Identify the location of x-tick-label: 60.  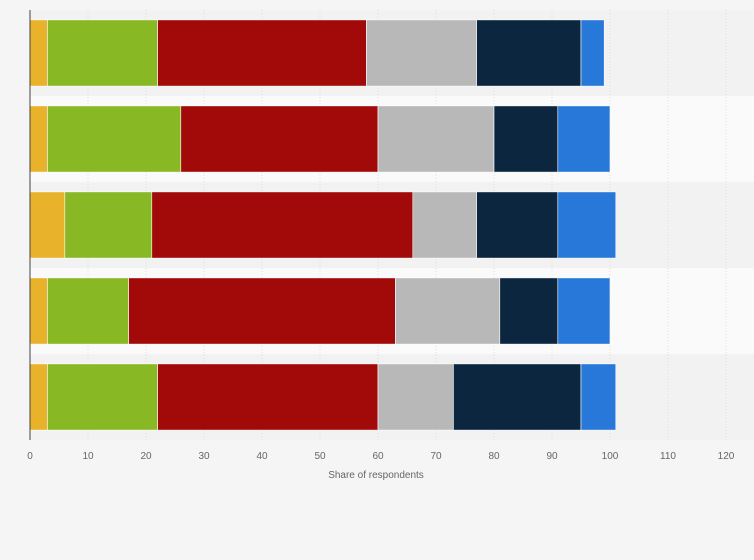
(378, 456).